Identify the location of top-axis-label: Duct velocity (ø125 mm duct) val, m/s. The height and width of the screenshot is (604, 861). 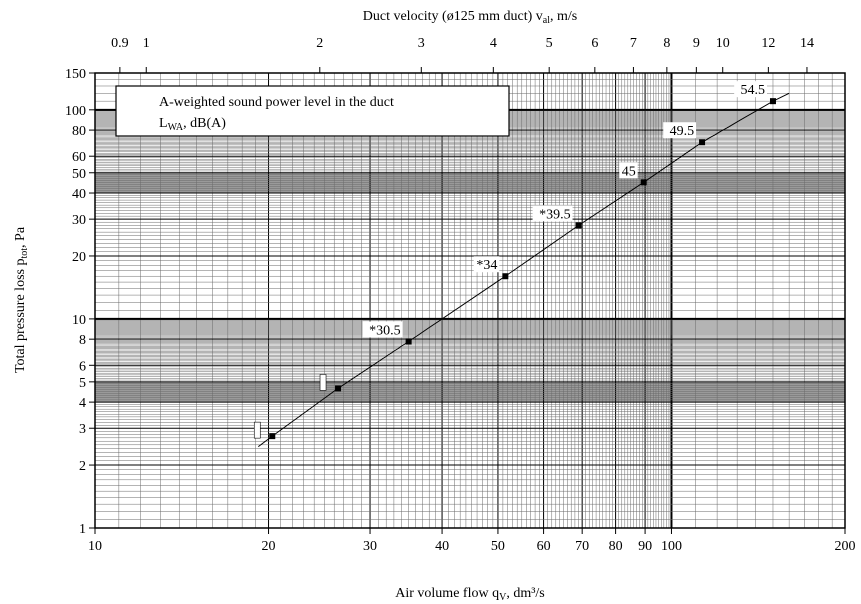
(470, 17).